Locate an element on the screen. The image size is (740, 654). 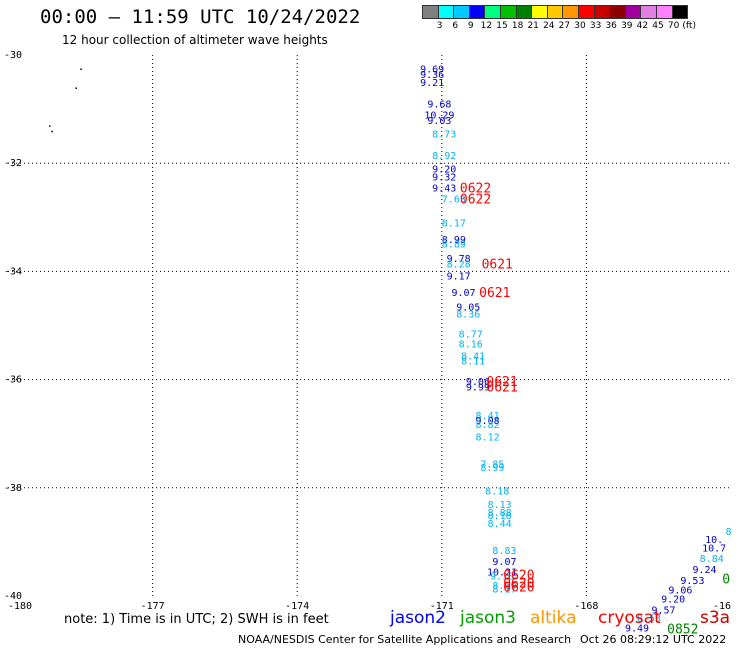
x-tick-label: -171 is located at coordinates (442, 606).